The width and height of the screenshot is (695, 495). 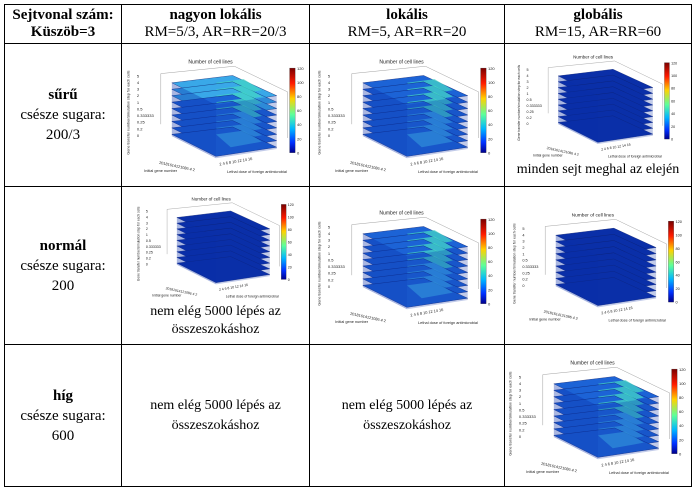 What do you see at coordinates (215, 311) in the screenshot?
I see `note-line1: nem elég 5000 lépés az` at bounding box center [215, 311].